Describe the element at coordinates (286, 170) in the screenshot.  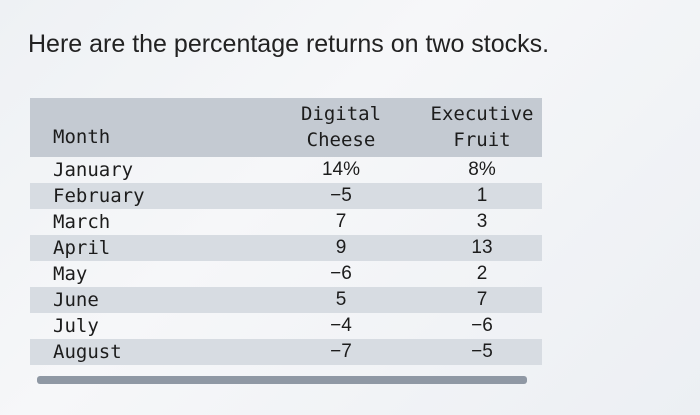
I see `table-row: January 14% 8%` at that location.